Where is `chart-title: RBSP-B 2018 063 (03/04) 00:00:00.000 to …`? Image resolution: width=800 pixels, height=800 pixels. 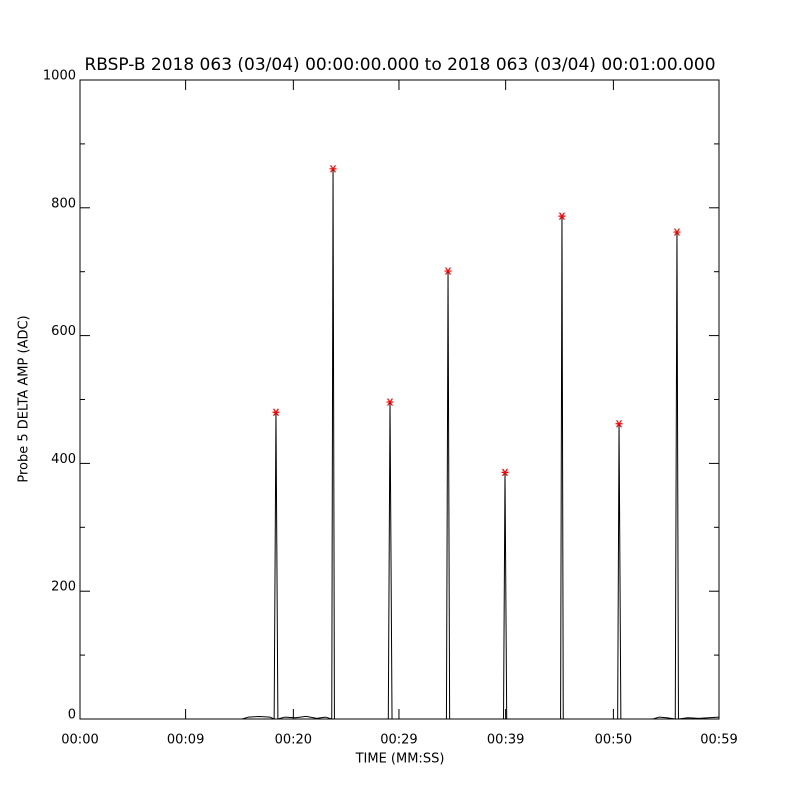
chart-title: RBSP-B 2018 063 (03/04) 00:00:00.000 to … is located at coordinates (399, 65).